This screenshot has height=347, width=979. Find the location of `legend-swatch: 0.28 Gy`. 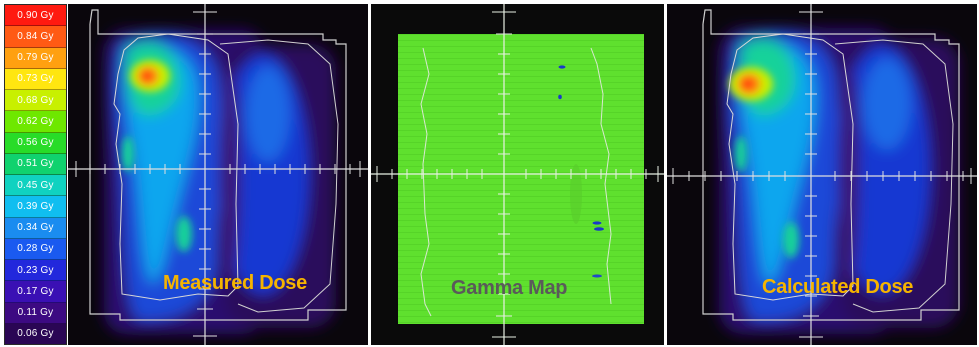

legend-swatch: 0.28 Gy is located at coordinates (35, 249).